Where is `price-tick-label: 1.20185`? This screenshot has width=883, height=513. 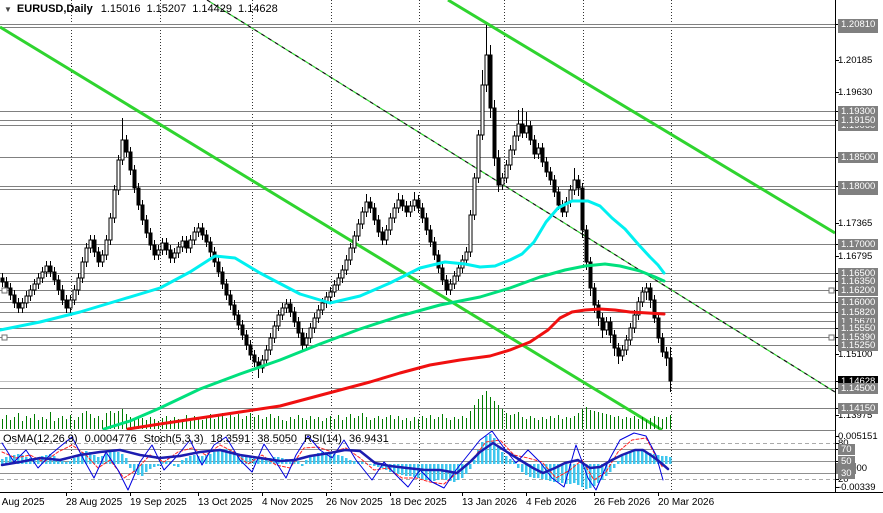
price-tick-label: 1.20185 is located at coordinates (855, 60).